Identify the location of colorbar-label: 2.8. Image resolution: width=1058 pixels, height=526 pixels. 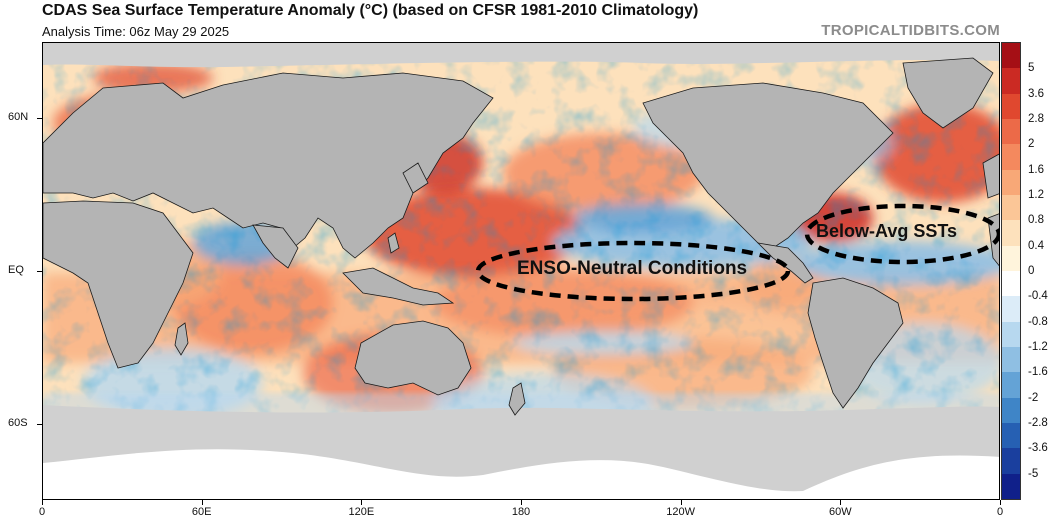
(1036, 119).